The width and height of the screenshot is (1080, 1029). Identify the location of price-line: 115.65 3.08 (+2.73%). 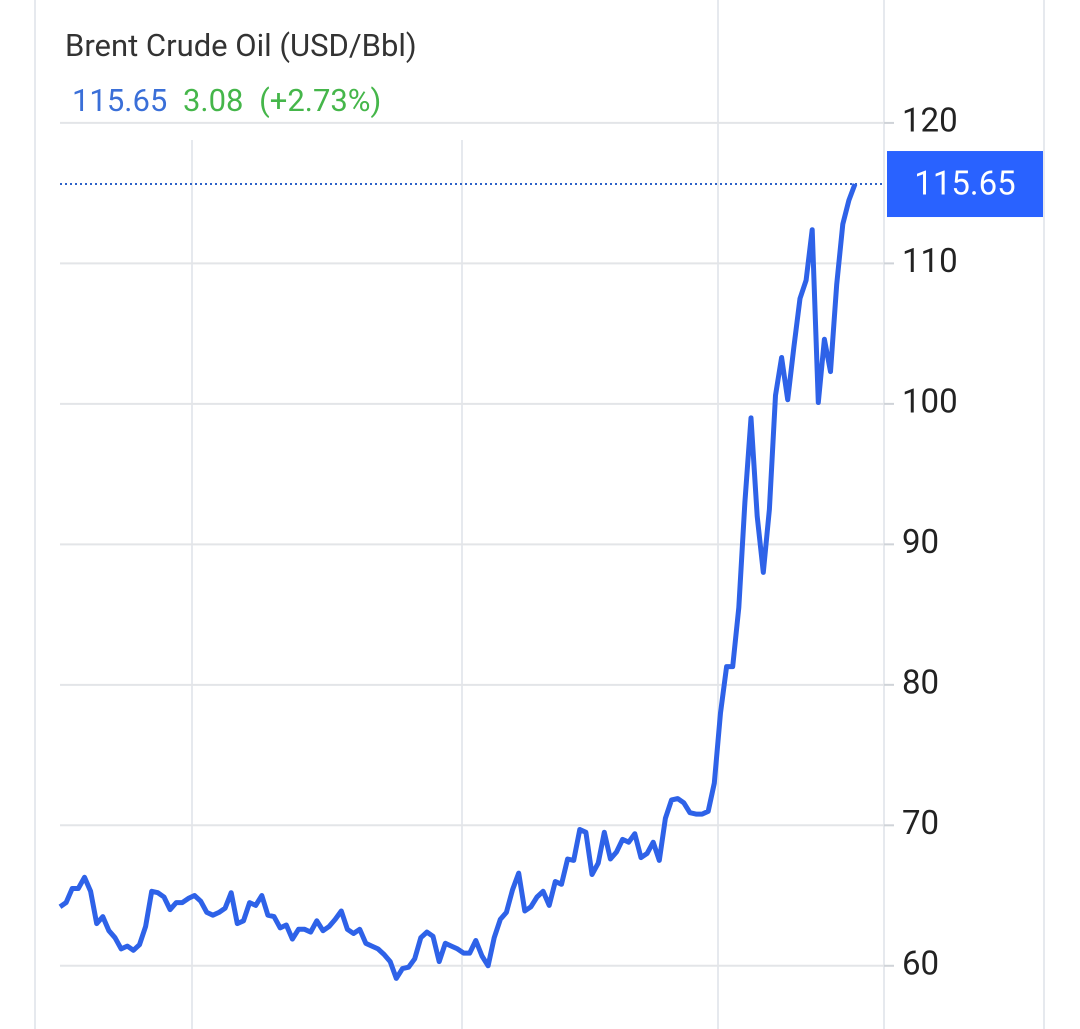
(226, 100).